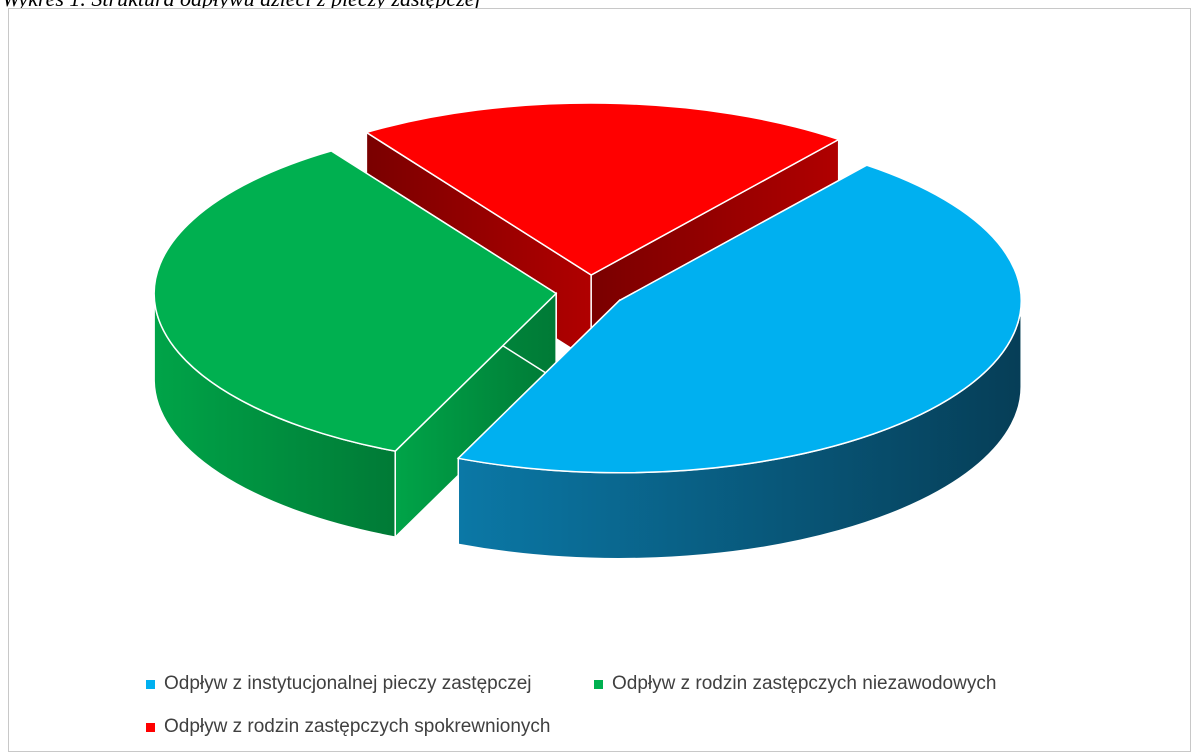 The image size is (1197, 754). I want to click on legend-swatch-spokrewnione, so click(150, 727).